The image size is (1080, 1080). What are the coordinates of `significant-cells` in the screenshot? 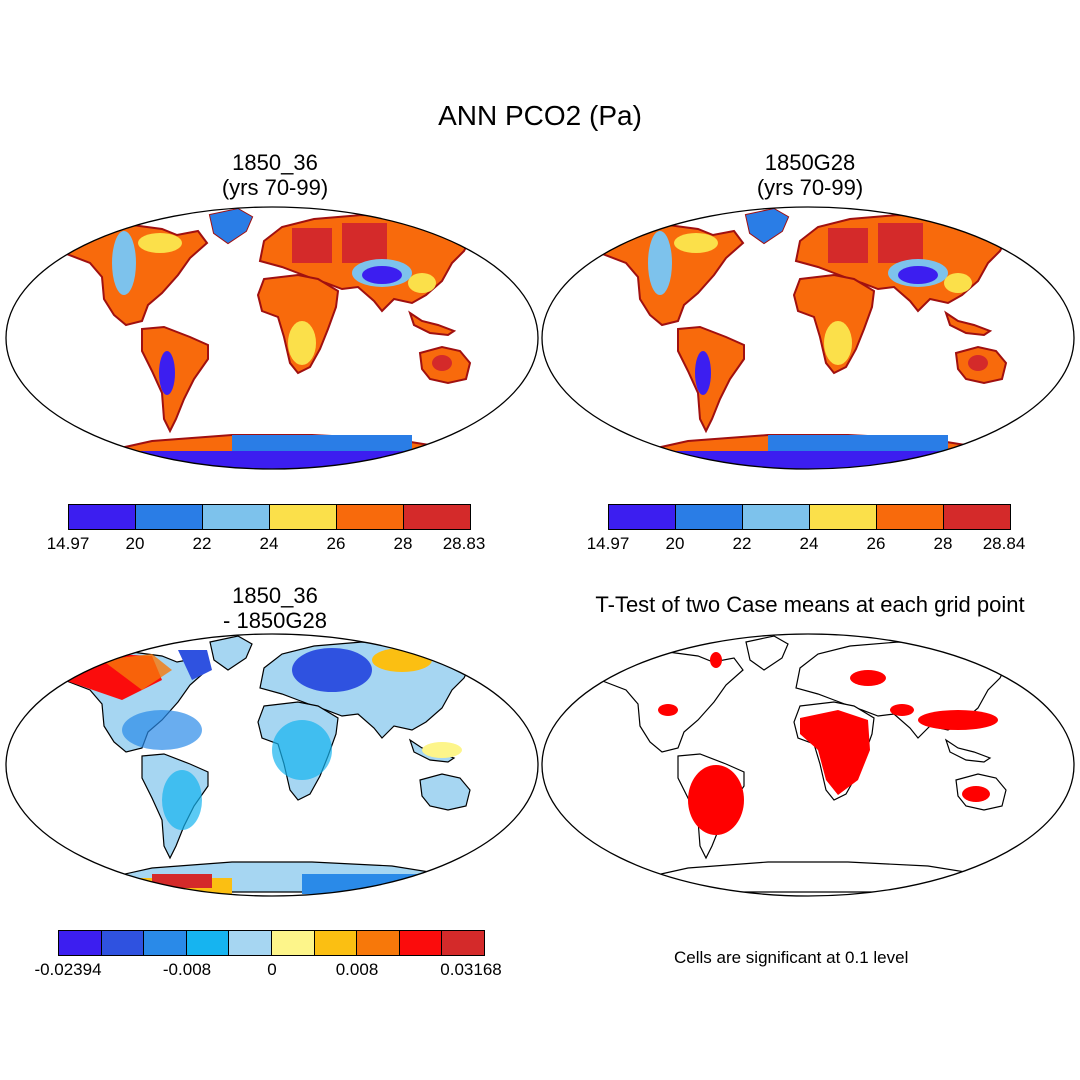 It's located at (828, 743).